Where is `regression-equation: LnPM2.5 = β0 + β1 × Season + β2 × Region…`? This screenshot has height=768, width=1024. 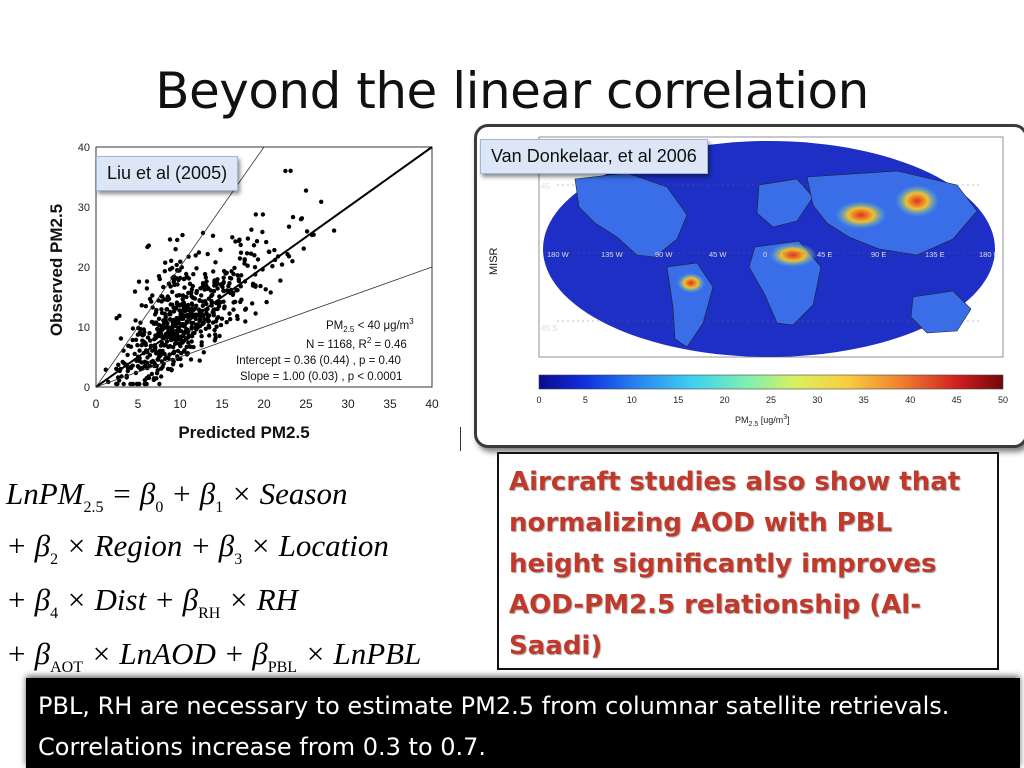 regression-equation: LnPM2.5 = β0 + β1 × Season + β2 × Region… is located at coordinates (213, 576).